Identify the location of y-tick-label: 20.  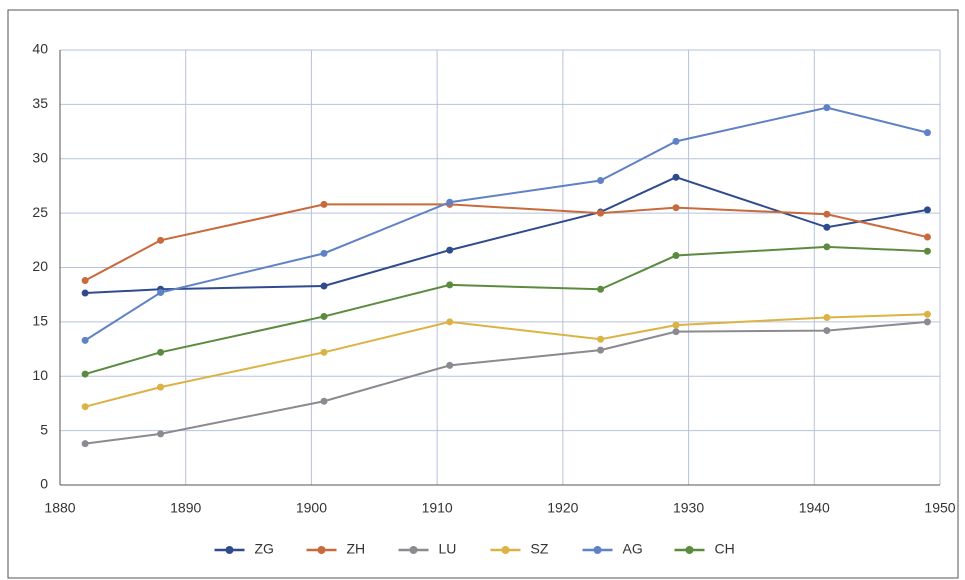
(40, 266).